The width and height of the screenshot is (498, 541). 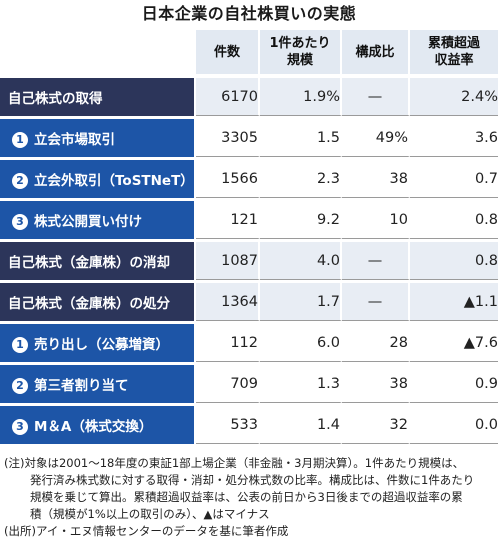 I want to click on table-row: 自己株式（金庫株）の消却 1087 4.0 — 0.8, so click(x=249, y=259).